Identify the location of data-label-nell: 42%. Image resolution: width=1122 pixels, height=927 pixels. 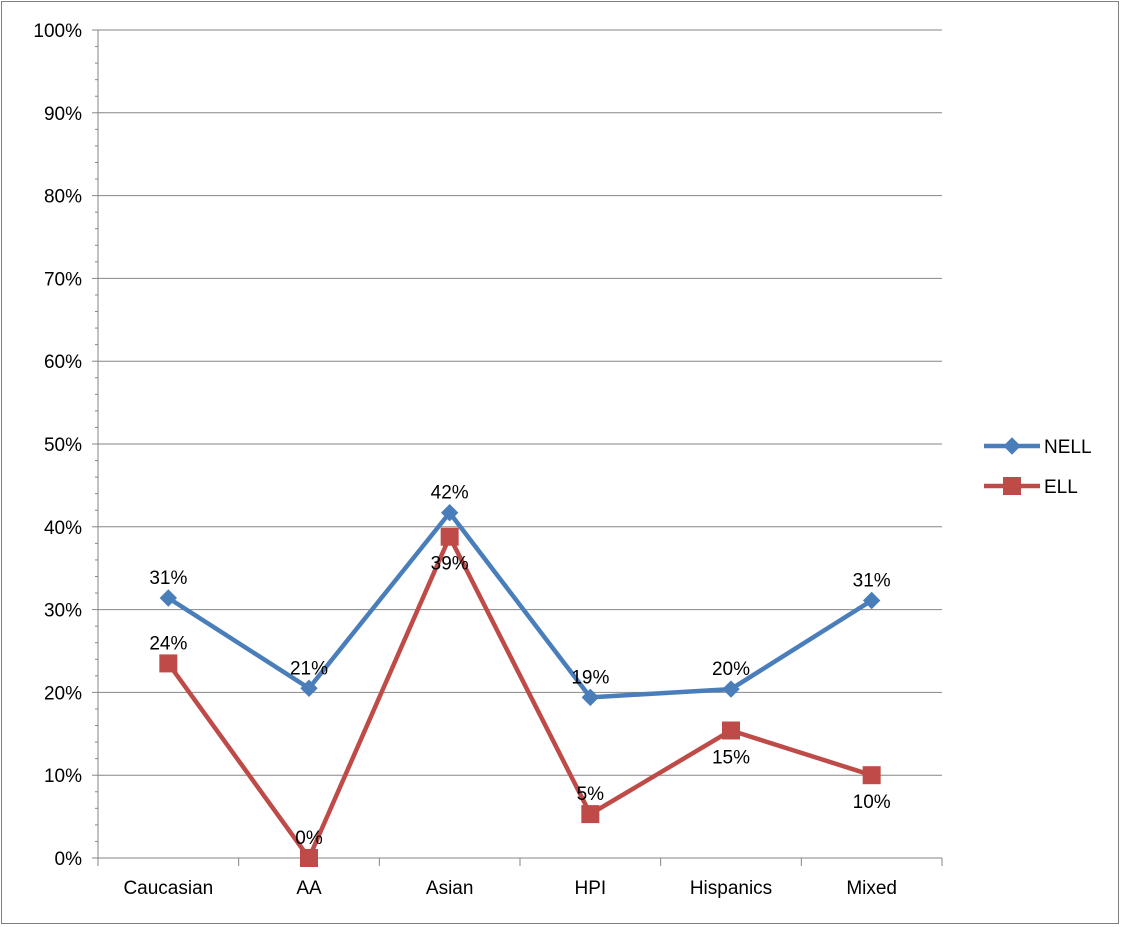
(450, 493).